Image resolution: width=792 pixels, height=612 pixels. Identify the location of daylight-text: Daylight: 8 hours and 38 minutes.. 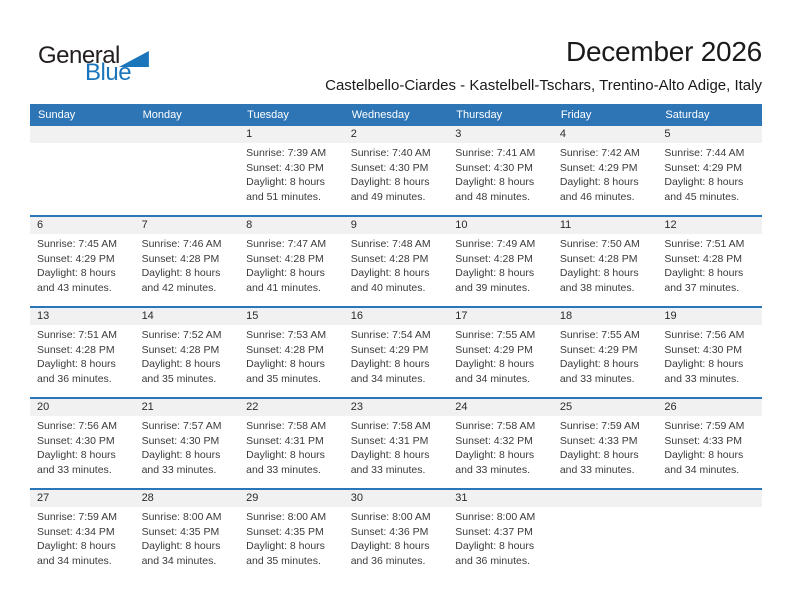
(599, 280).